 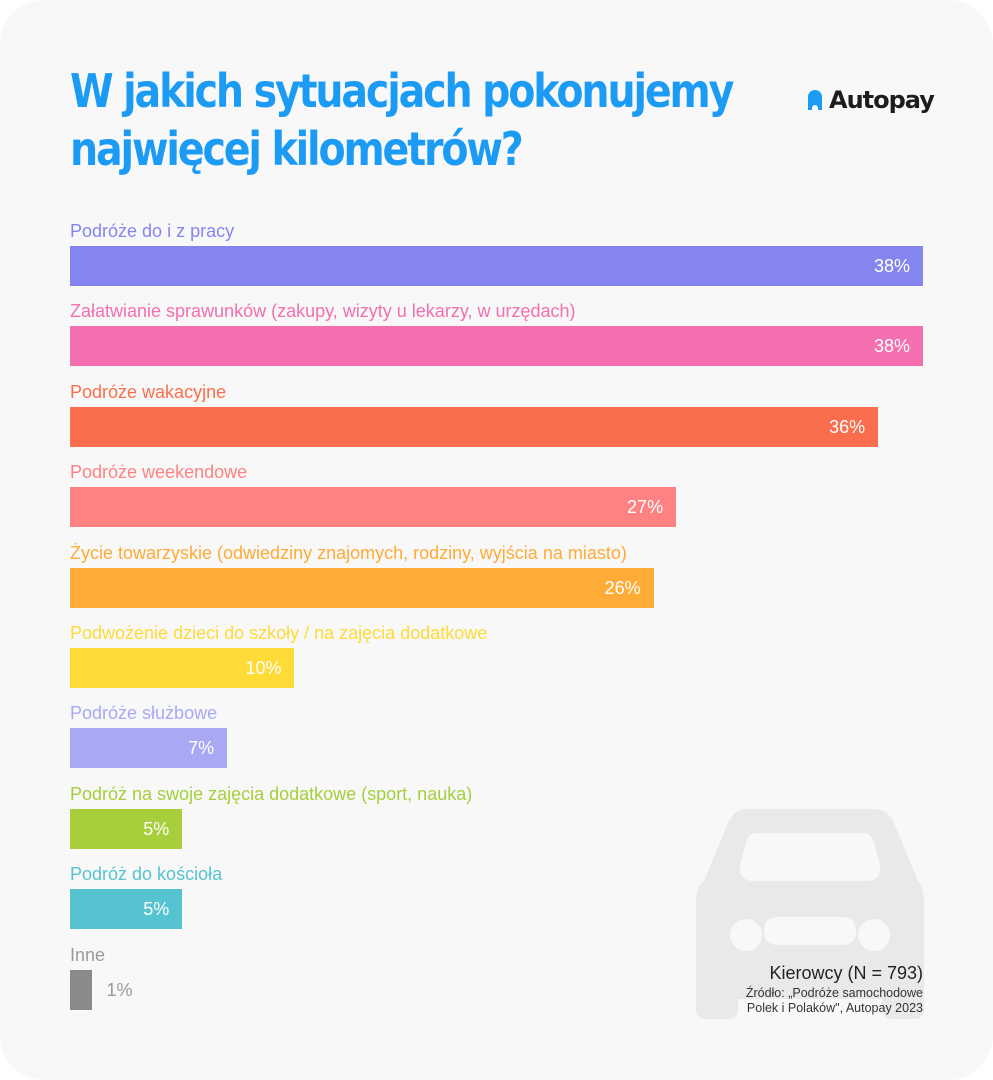 What do you see at coordinates (148, 391) in the screenshot?
I see `category-label: Podróże wakacyjne` at bounding box center [148, 391].